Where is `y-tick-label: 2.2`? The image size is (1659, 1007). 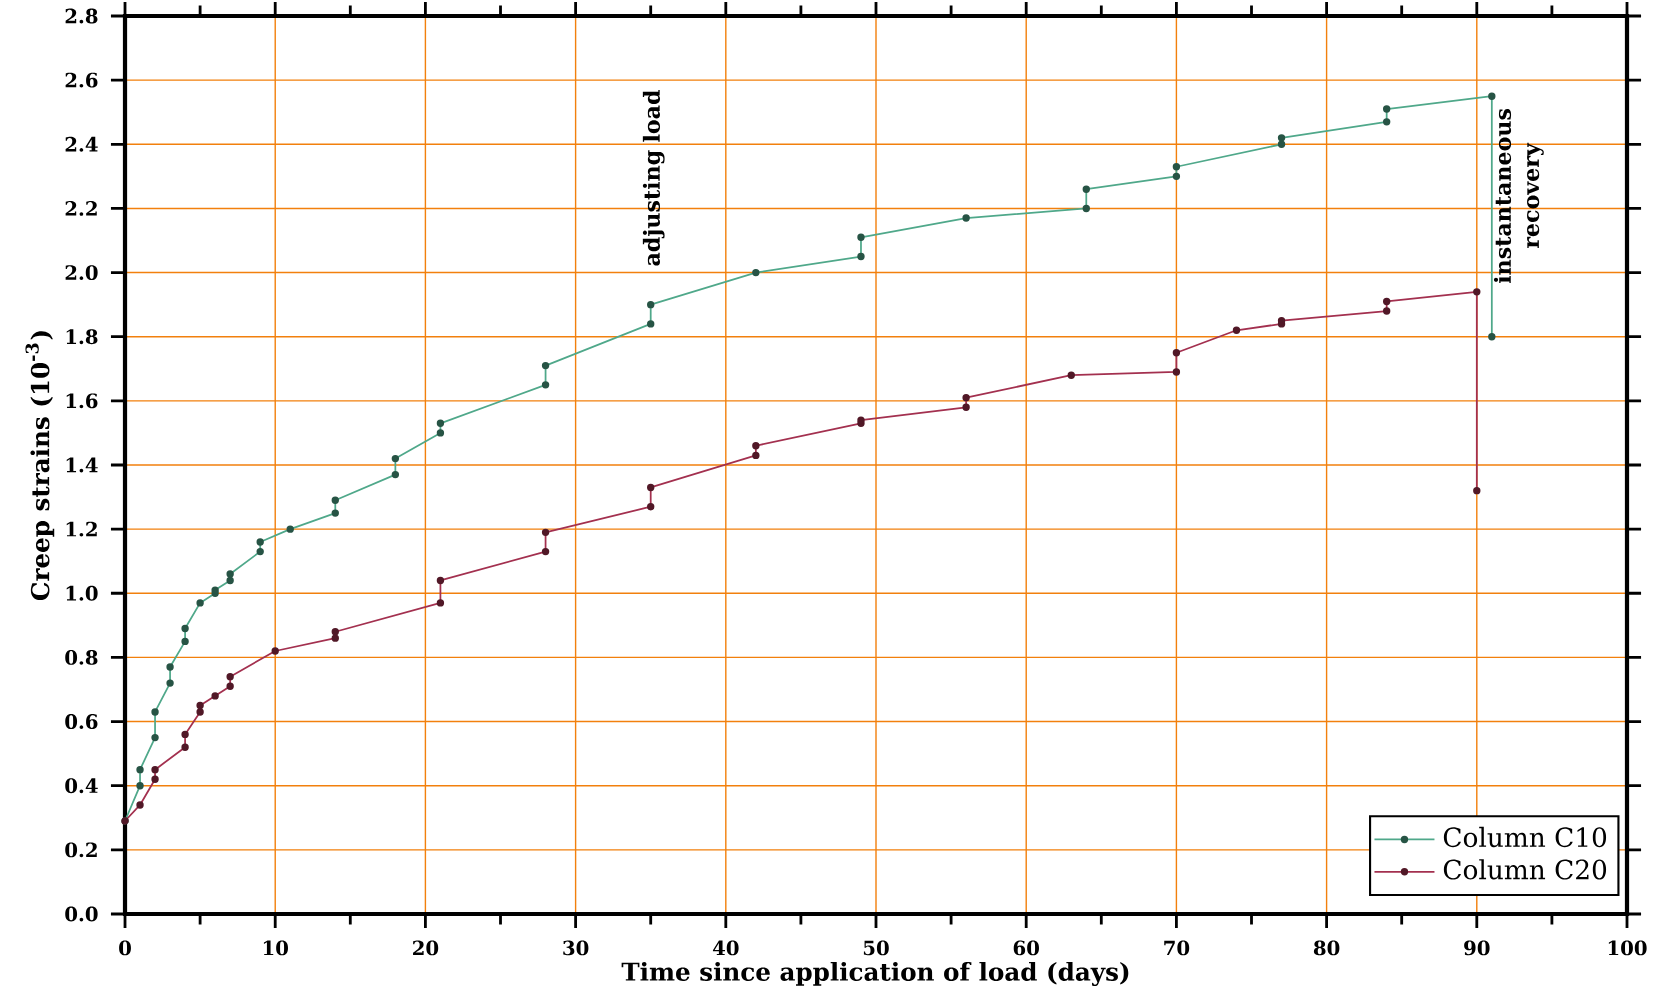
y-tick-label: 2.2 is located at coordinates (81, 208).